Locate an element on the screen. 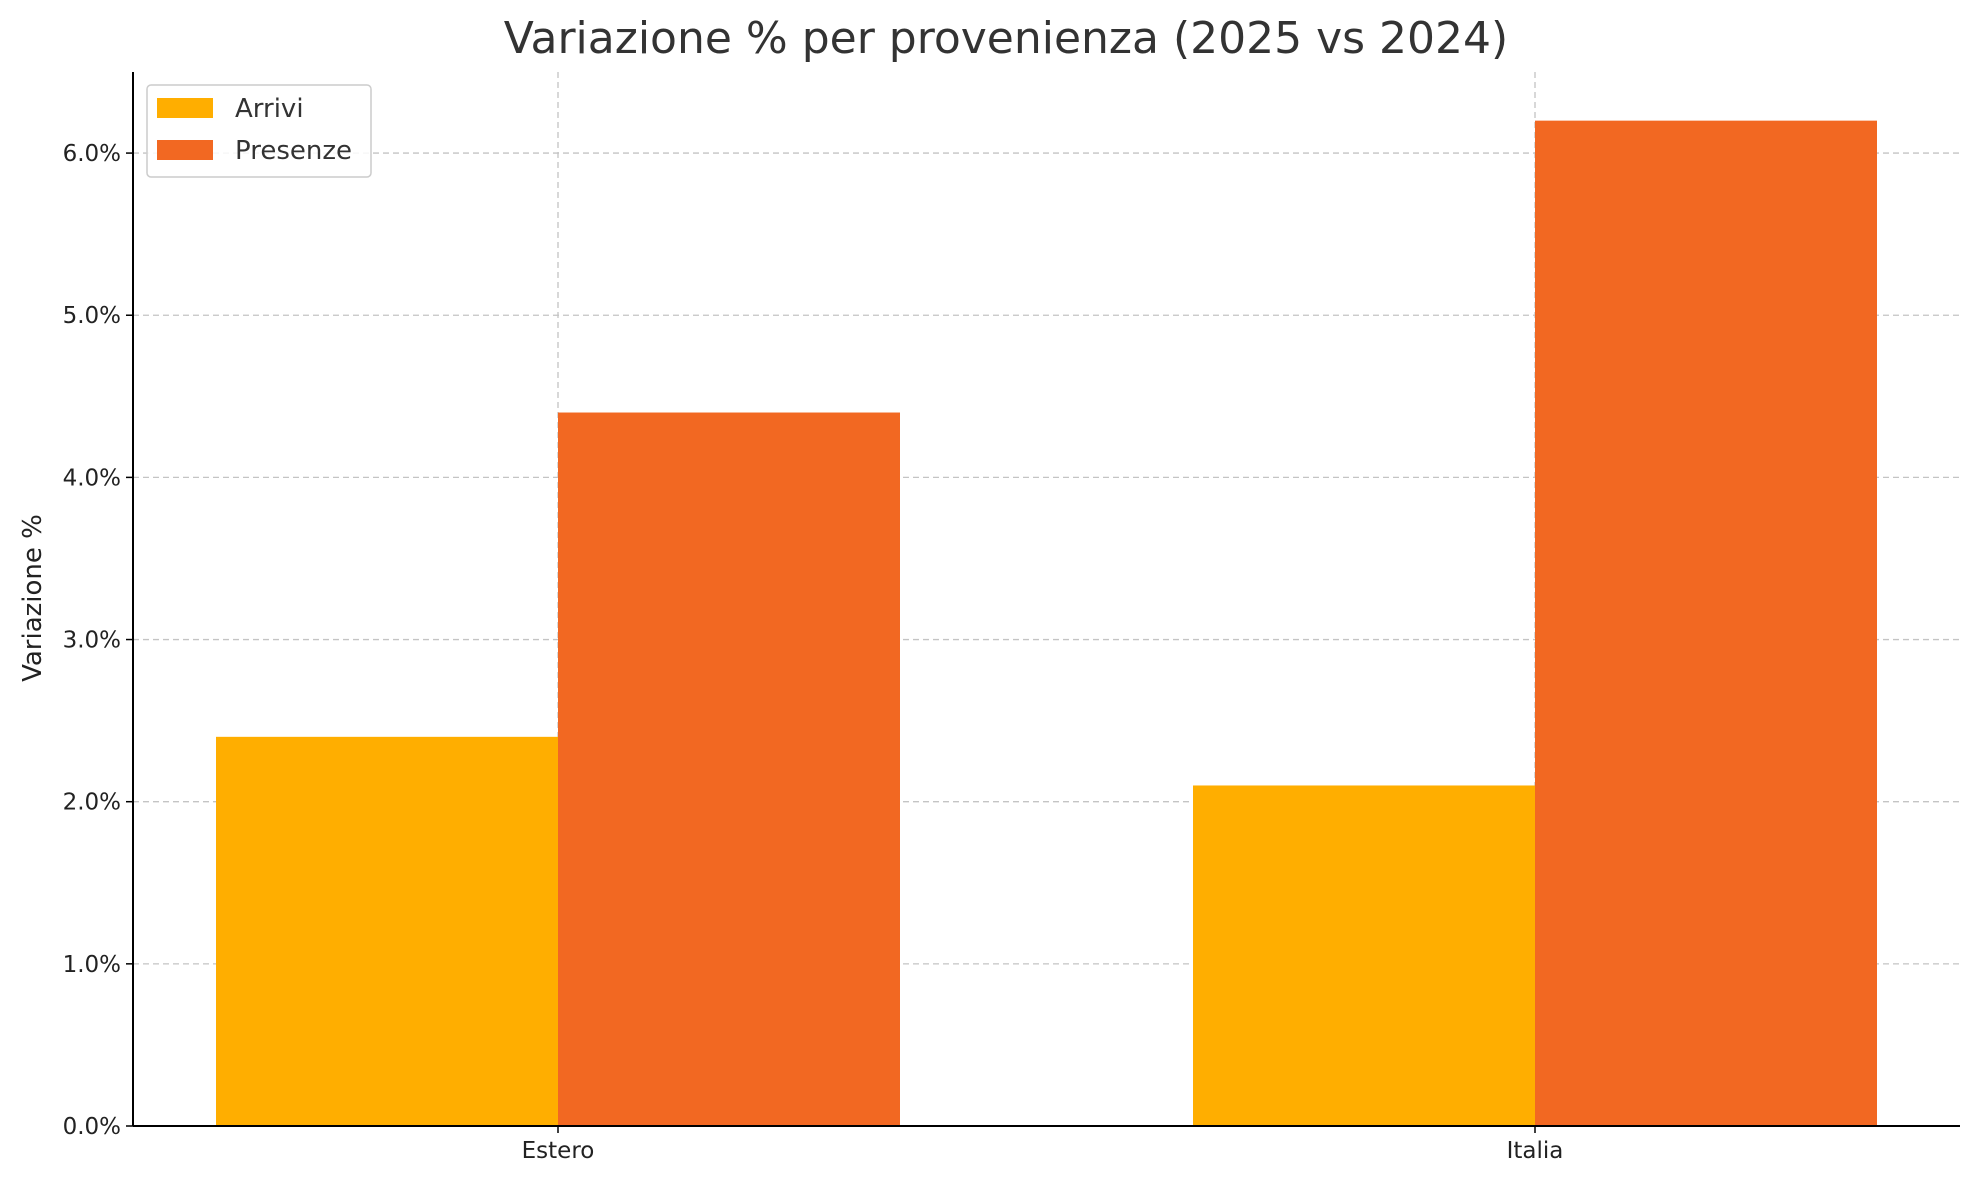 This screenshot has width=1979, height=1180. bar-presenze-estero is located at coordinates (729, 769).